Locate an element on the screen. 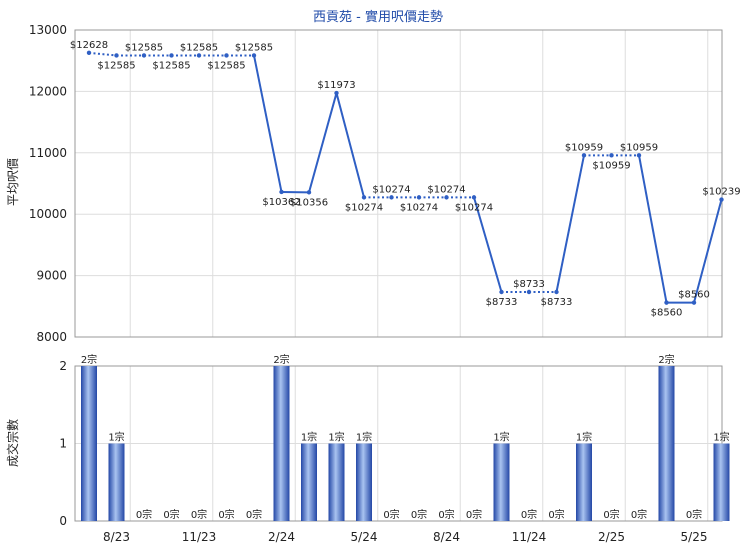  price-y-tick-label: 11000 is located at coordinates (48, 153).